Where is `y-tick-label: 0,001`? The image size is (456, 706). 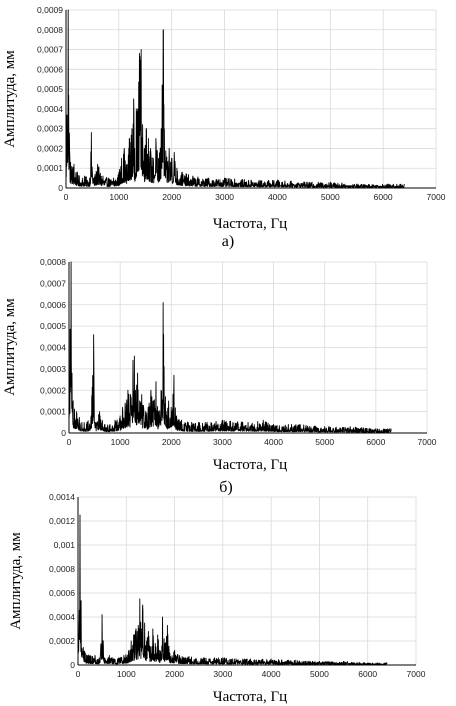 y-tick-label: 0,001 is located at coordinates (65, 545).